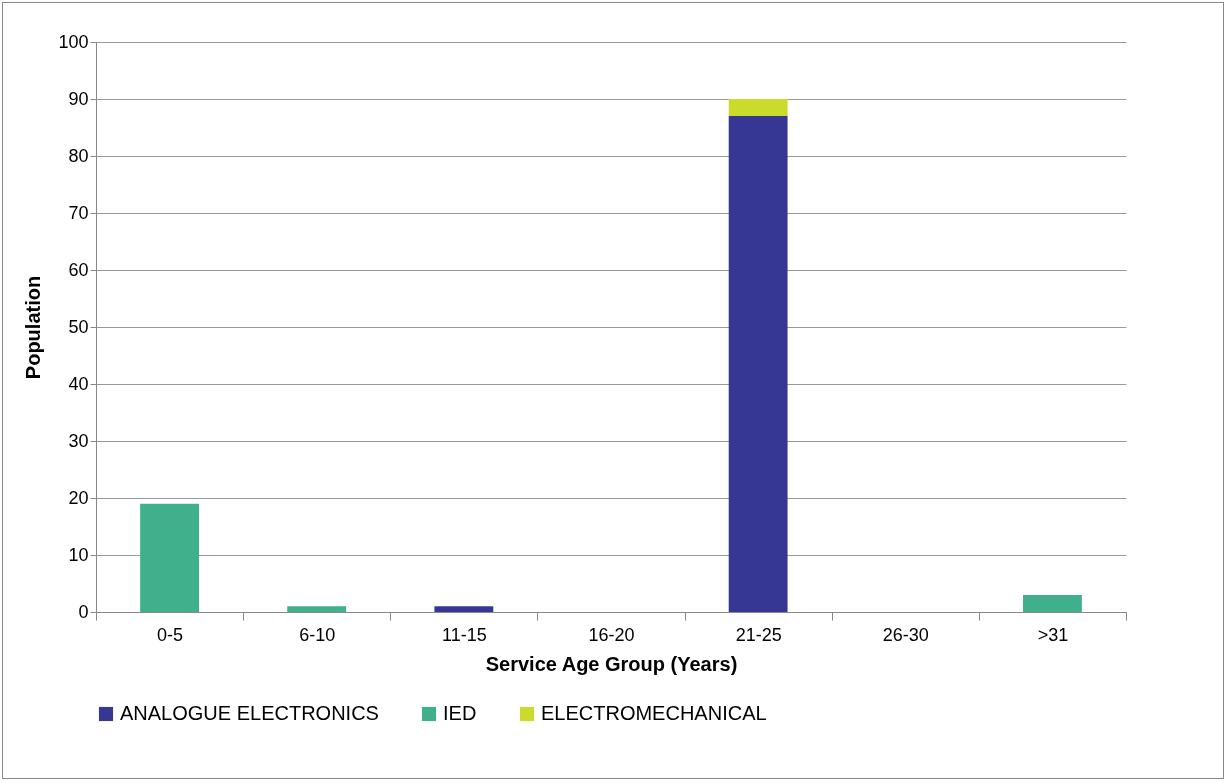 The image size is (1228, 783). Describe the element at coordinates (78, 326) in the screenshot. I see `y-tick-label: 50` at that location.